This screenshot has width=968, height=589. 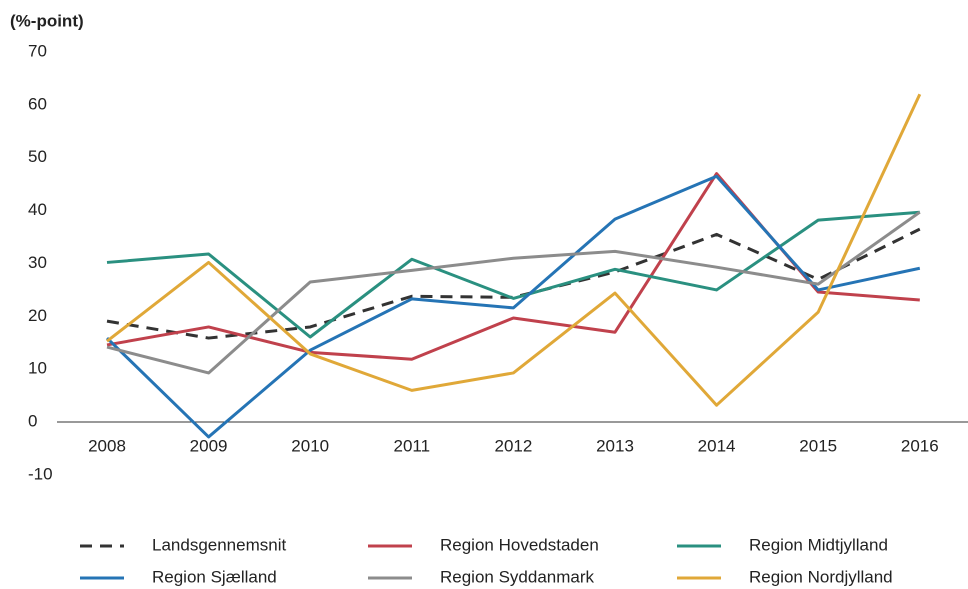 What do you see at coordinates (37, 103) in the screenshot?
I see `y-tick-label: 60` at bounding box center [37, 103].